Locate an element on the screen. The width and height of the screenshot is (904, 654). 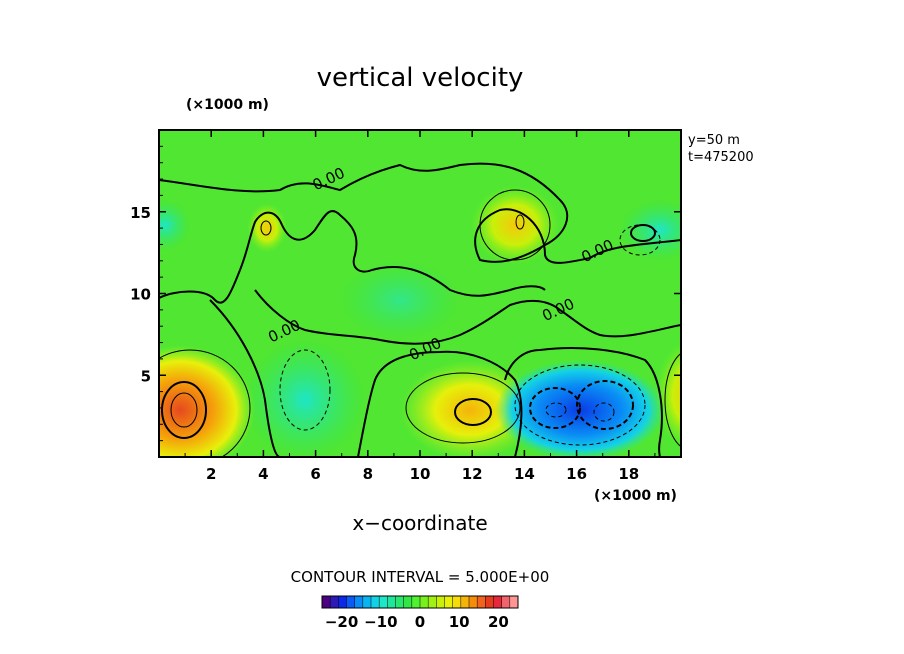
colorbar-tick-label: −10 is located at coordinates (380, 622).